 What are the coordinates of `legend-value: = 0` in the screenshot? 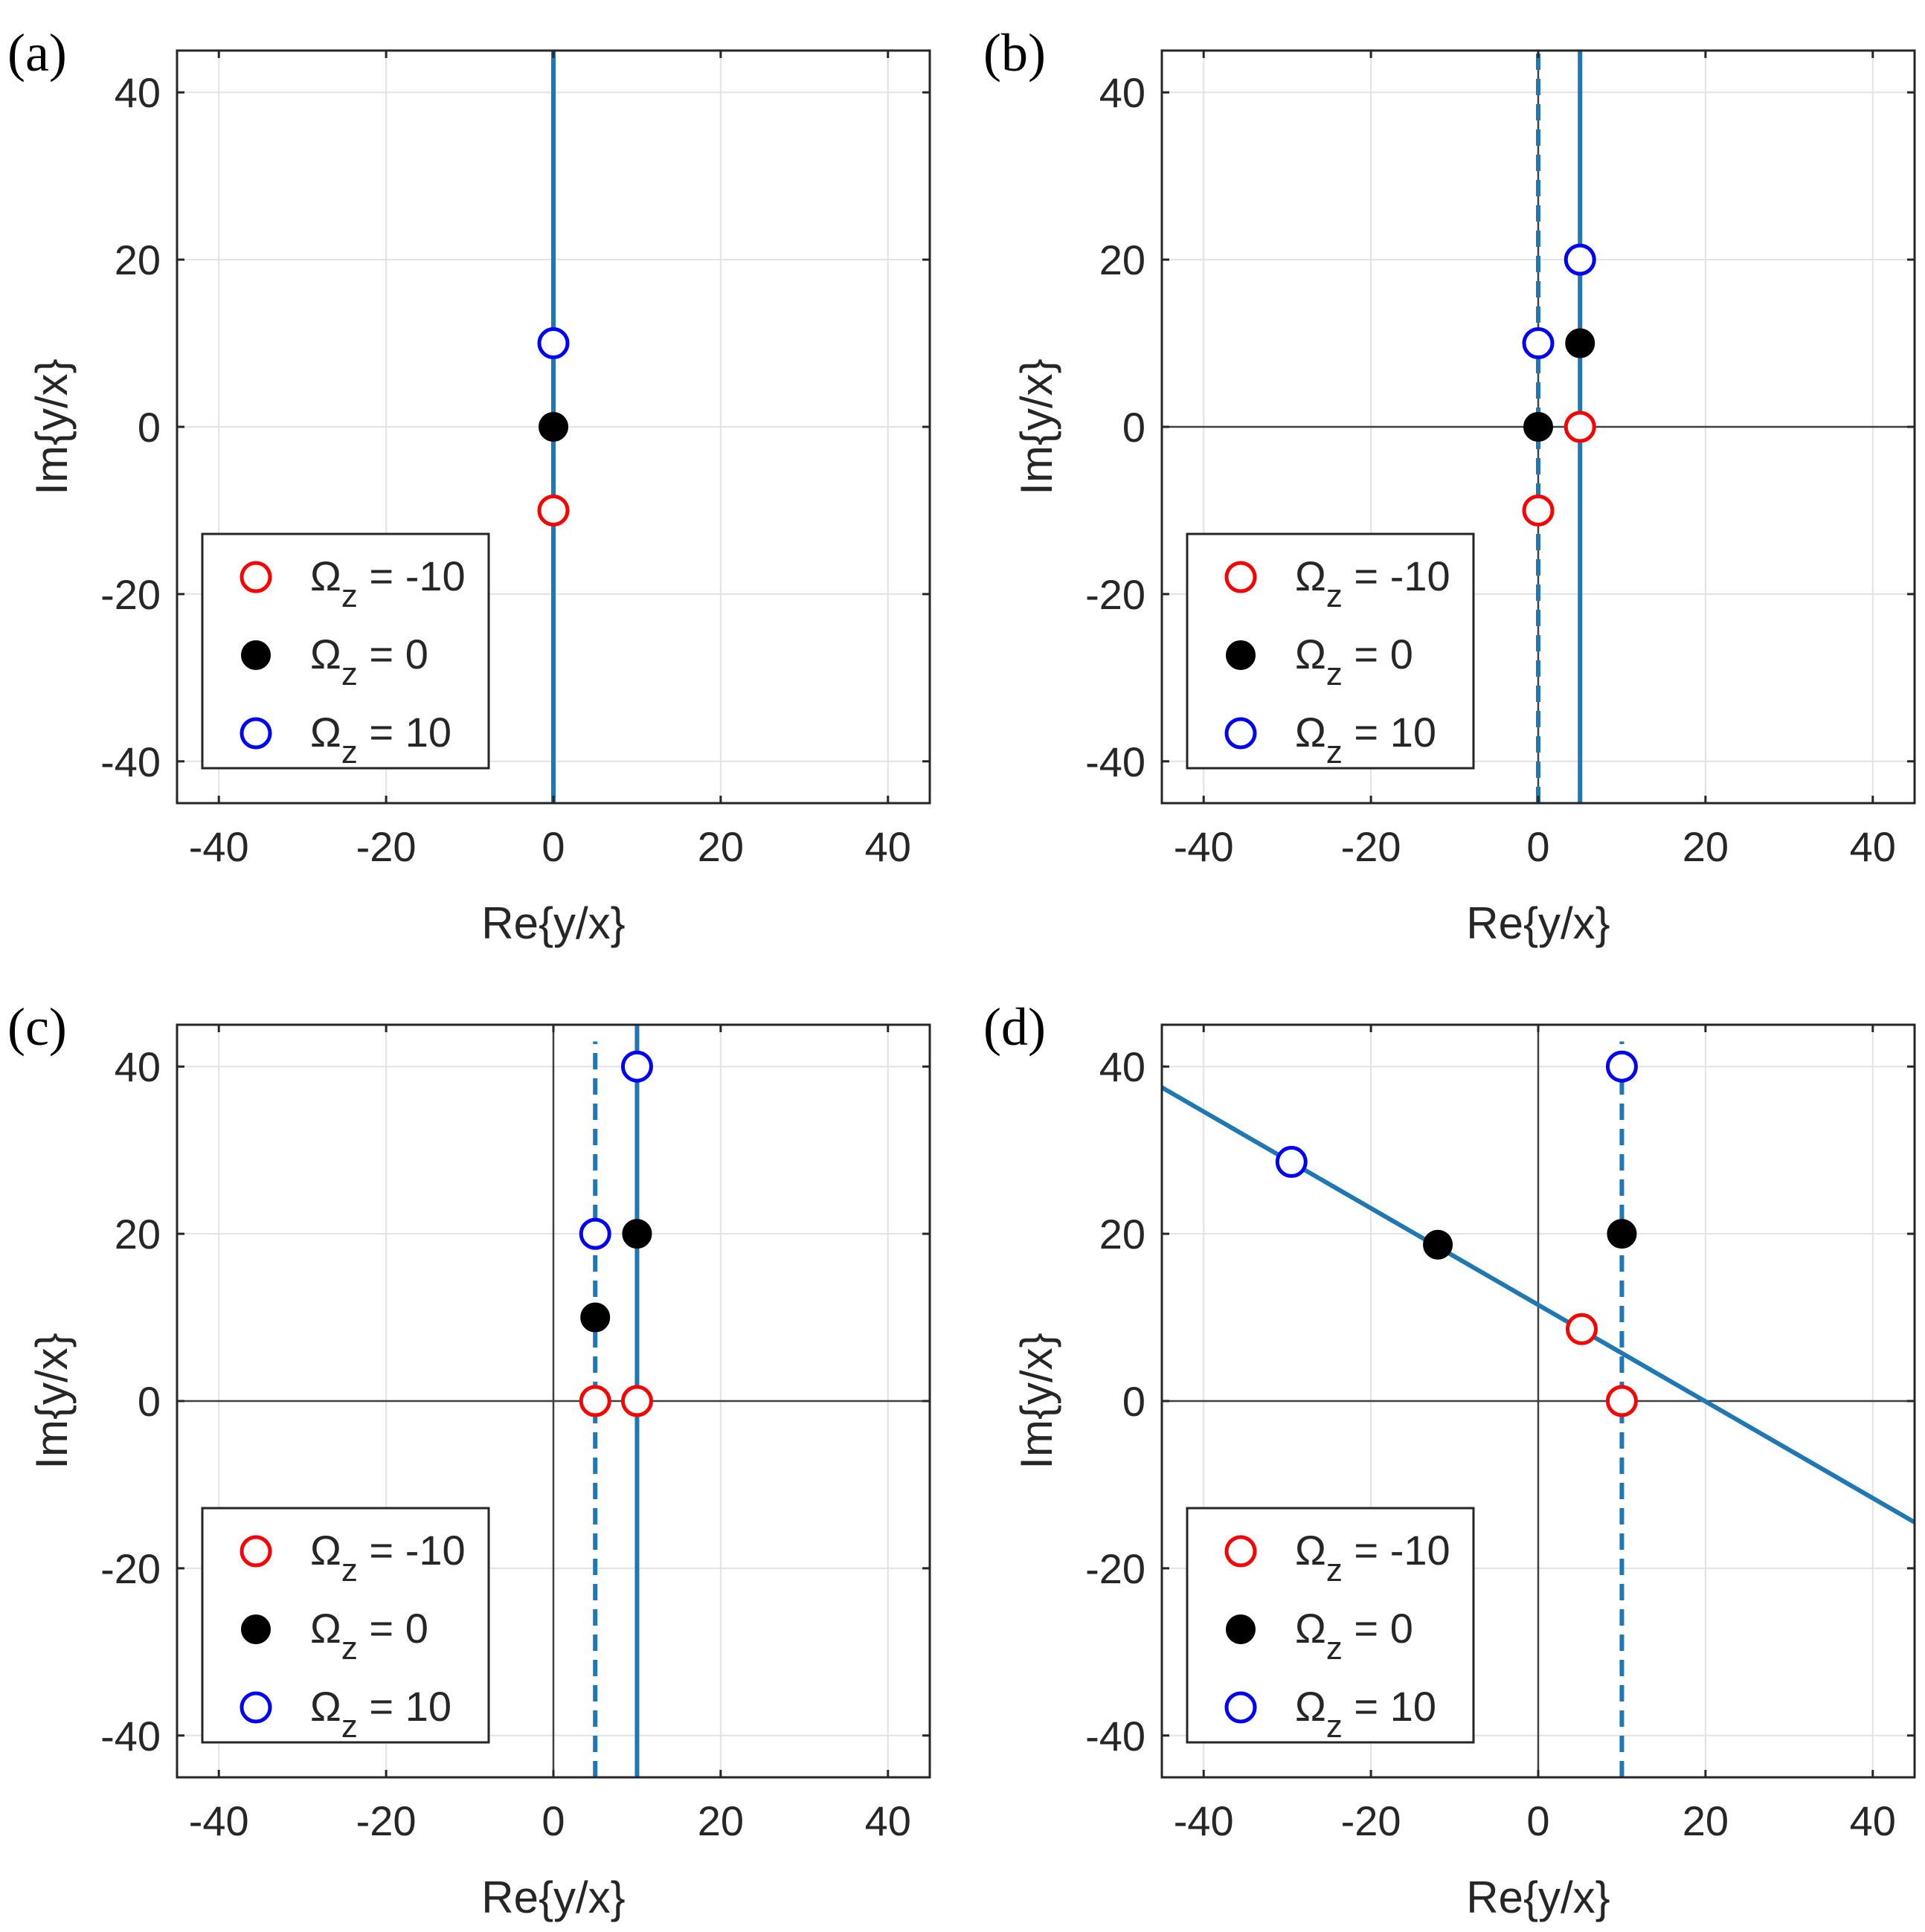 It's located at (1378, 654).